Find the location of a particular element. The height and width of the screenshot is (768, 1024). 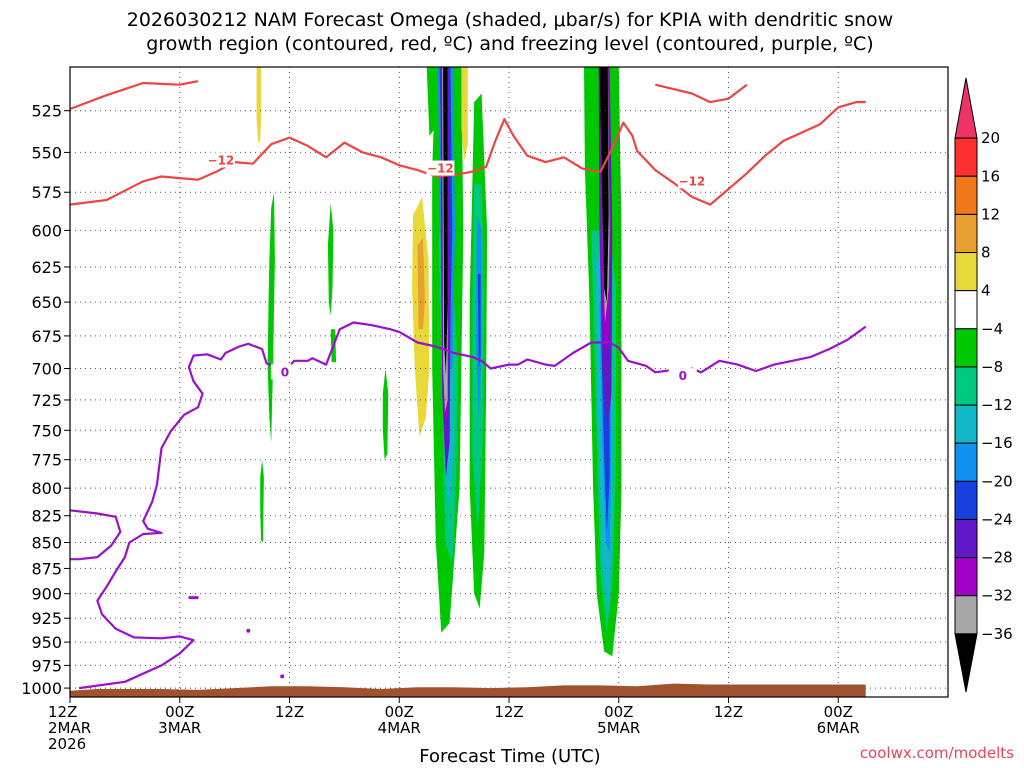

x-tick-label-2-0: 12Z is located at coordinates (289, 712).